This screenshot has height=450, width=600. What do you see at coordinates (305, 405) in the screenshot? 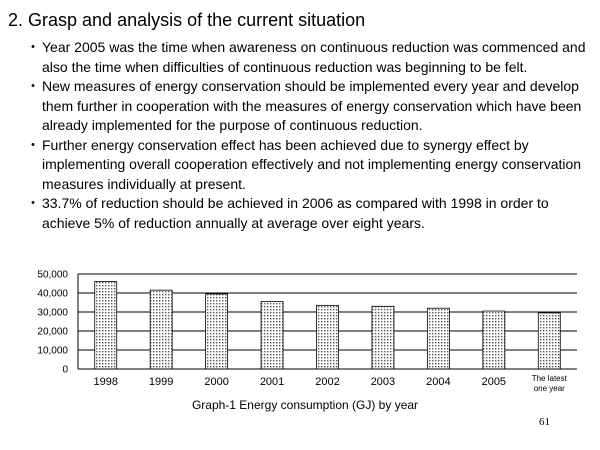
I see `chart-title: Graph-1 Energy consumption (GJ) by year` at bounding box center [305, 405].